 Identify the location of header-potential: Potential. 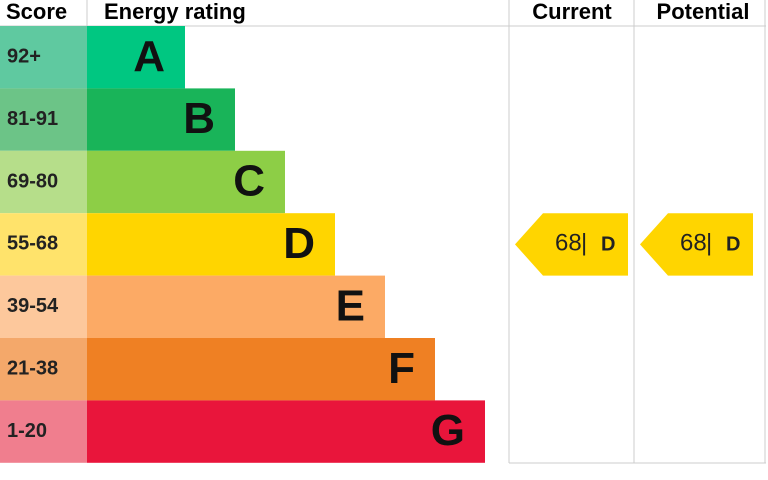
(703, 12).